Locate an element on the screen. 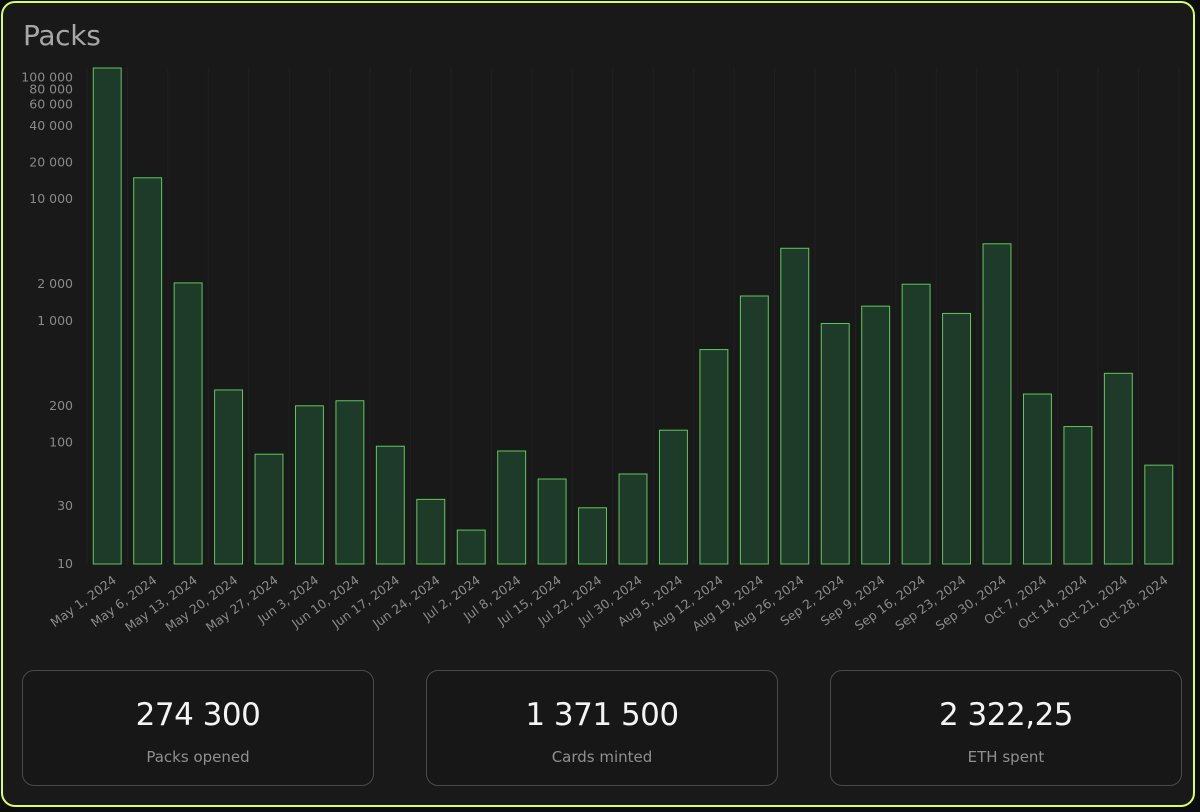 This screenshot has width=1200, height=812. y-tick-label: 30 is located at coordinates (65, 505).